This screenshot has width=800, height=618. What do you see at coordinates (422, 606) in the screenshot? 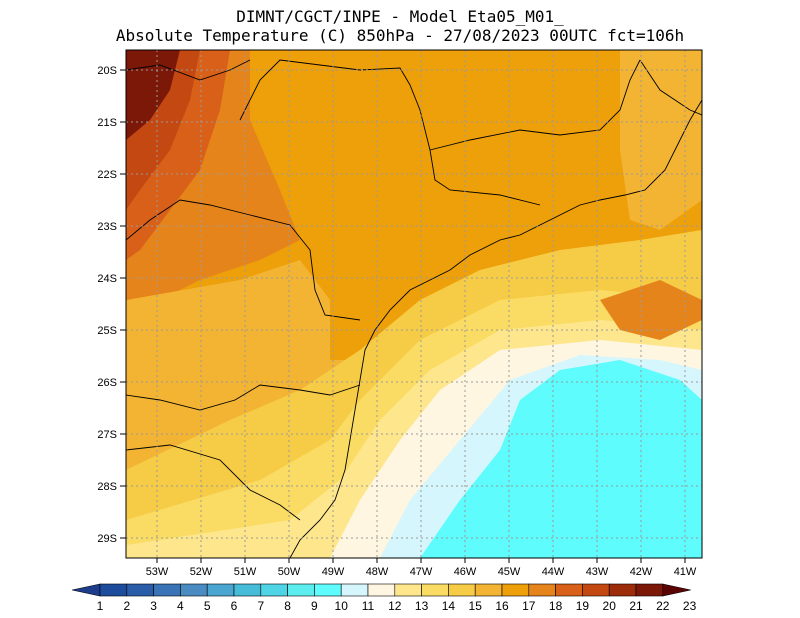
I see `colorbar-label: 13` at bounding box center [422, 606].